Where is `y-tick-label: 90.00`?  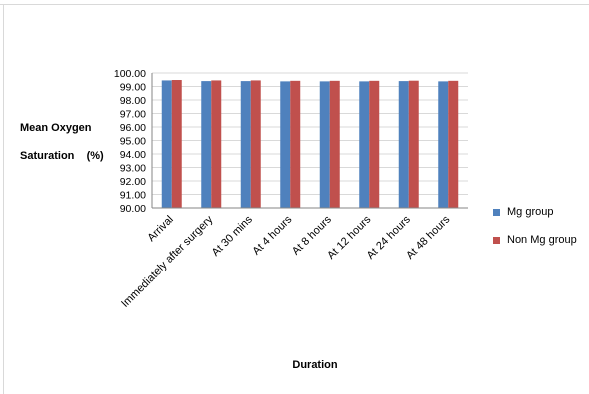
y-tick-label: 90.00 is located at coordinates (133, 209).